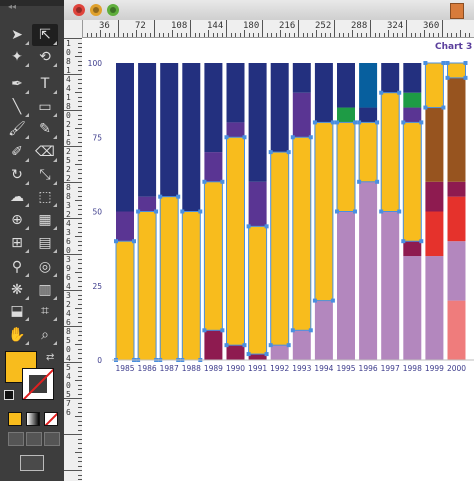  Describe the element at coordinates (45, 290) in the screenshot. I see `column-graph-tool-icon: ▥` at that location.